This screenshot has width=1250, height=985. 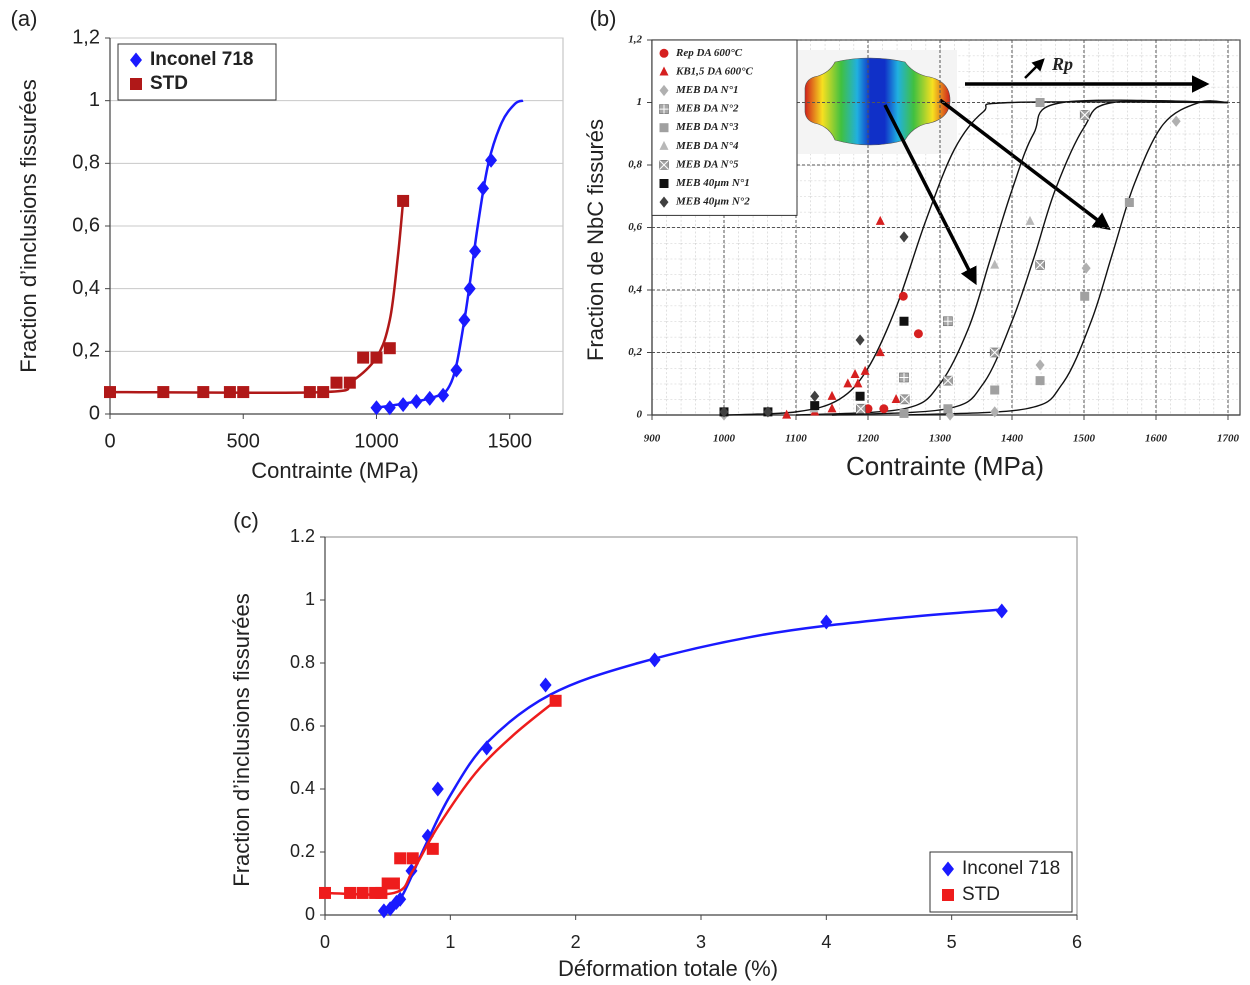 I want to click on x-tick-label: 1200, so click(x=868, y=439).